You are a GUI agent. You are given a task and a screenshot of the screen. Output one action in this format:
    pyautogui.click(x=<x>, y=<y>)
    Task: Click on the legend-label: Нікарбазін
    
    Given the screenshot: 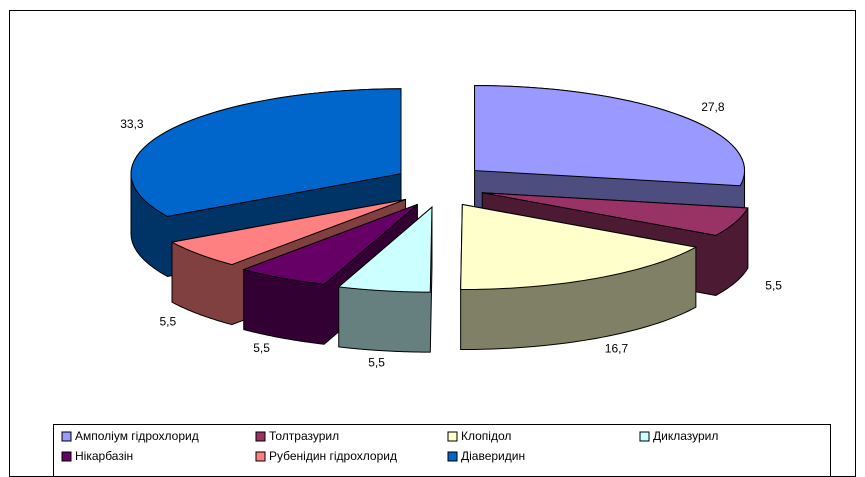 What is the action you would take?
    pyautogui.click(x=104, y=456)
    